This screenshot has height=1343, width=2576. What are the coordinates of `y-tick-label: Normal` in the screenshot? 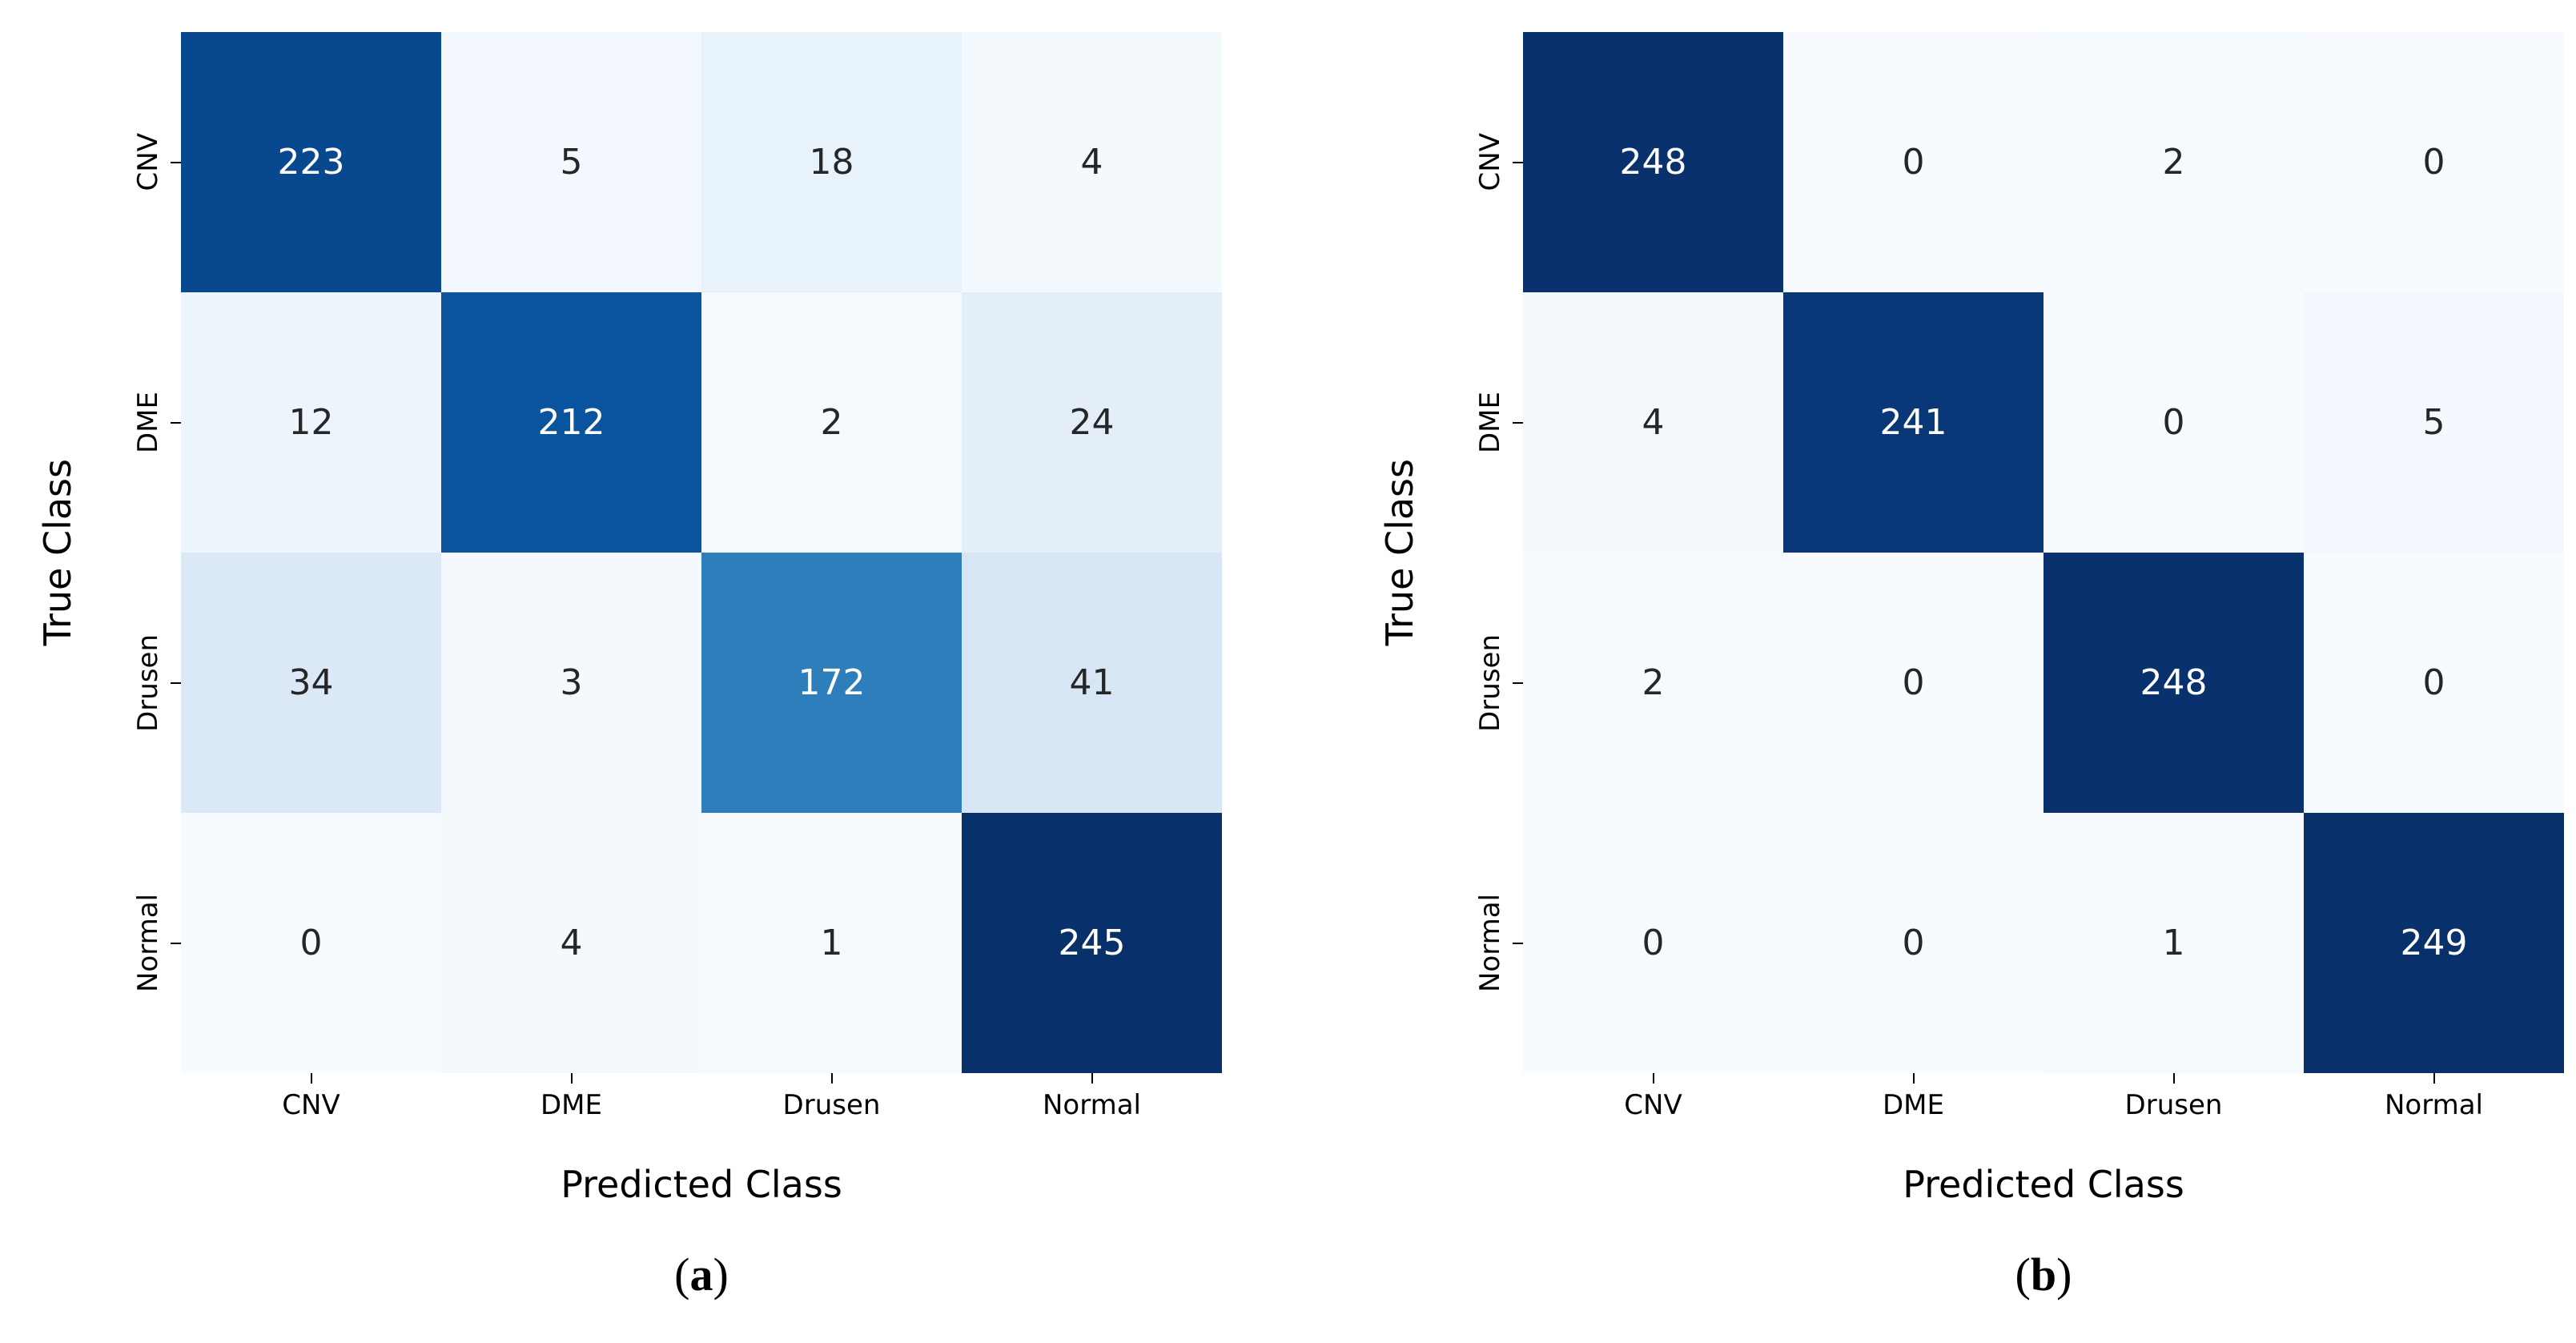 It's located at (148, 943).